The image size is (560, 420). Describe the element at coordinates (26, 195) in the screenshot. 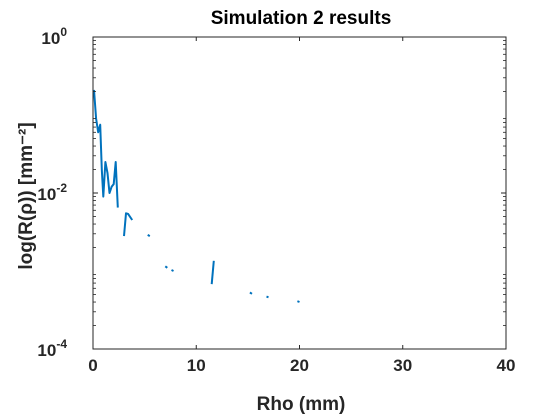

I see `y-axis-label: log(R(ρ)) [mm⁻²]` at that location.